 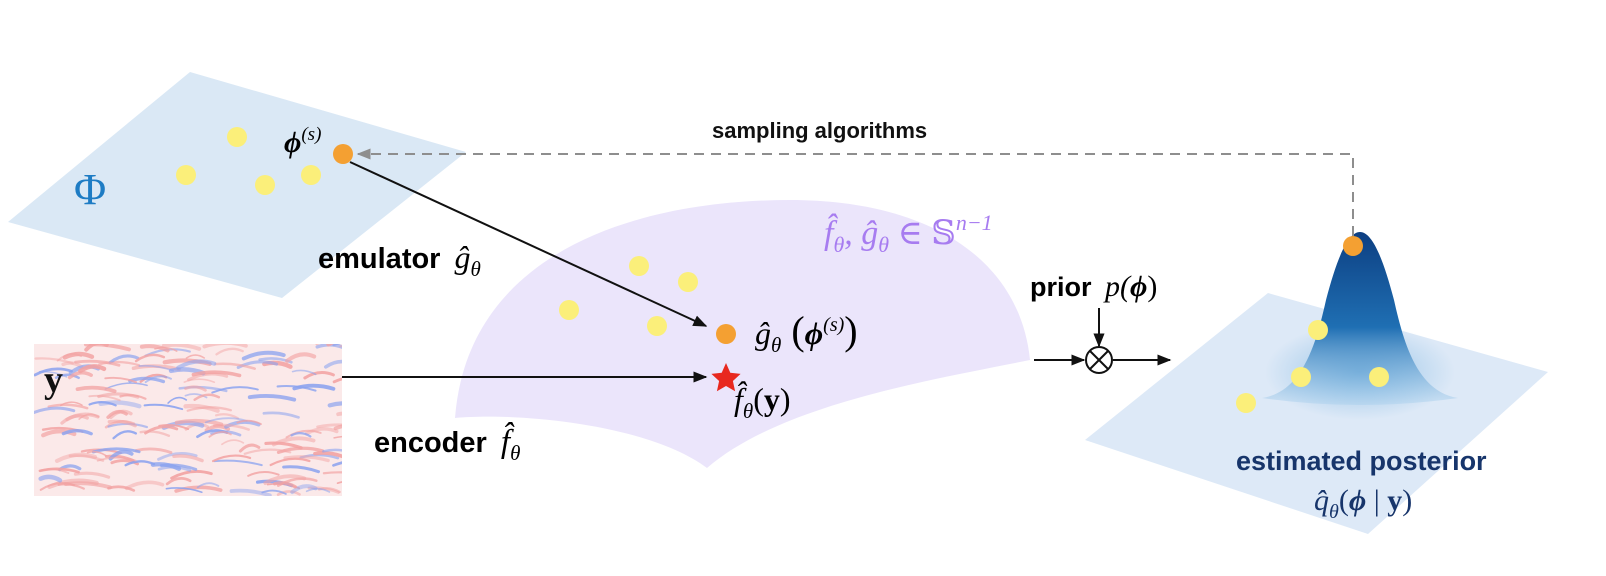 I want to click on emulated-latent-point, so click(x=726, y=334).